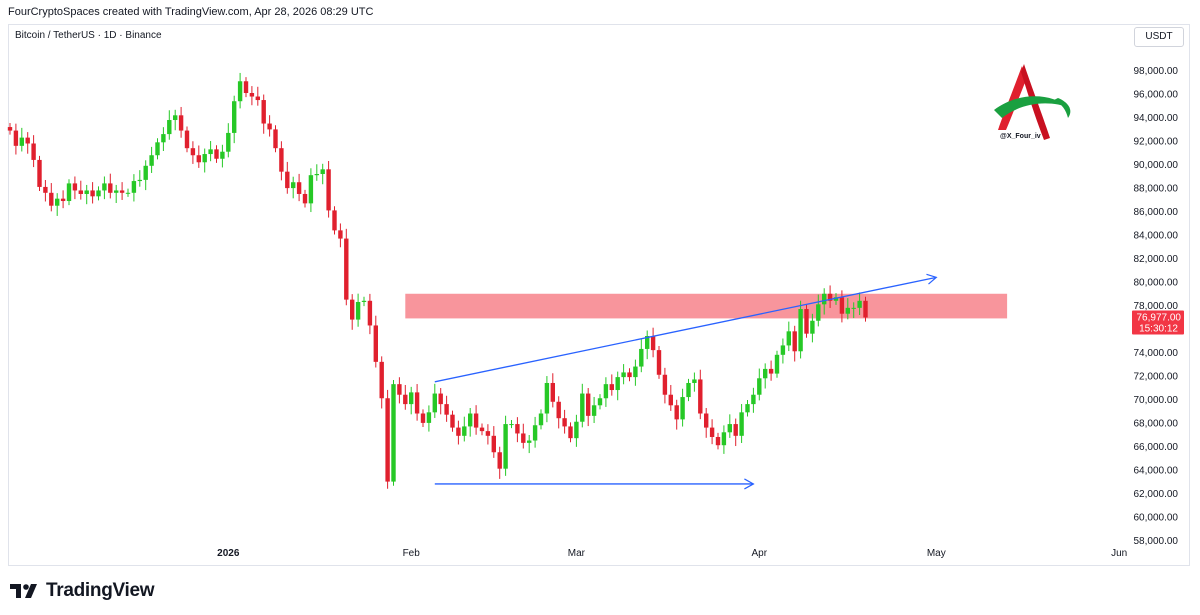 The image size is (1200, 615). Describe the element at coordinates (1156, 470) in the screenshot. I see `y-tick-label: 64,000.00` at that location.